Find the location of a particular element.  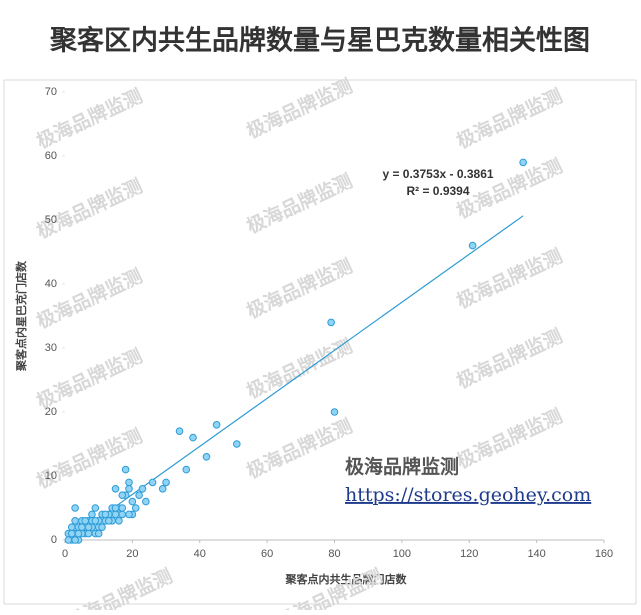

y-tick-label: 70 is located at coordinates (51, 92).